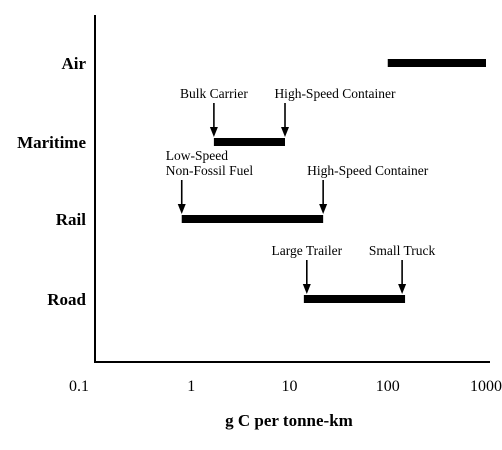  I want to click on category-label: Air, so click(73, 63).